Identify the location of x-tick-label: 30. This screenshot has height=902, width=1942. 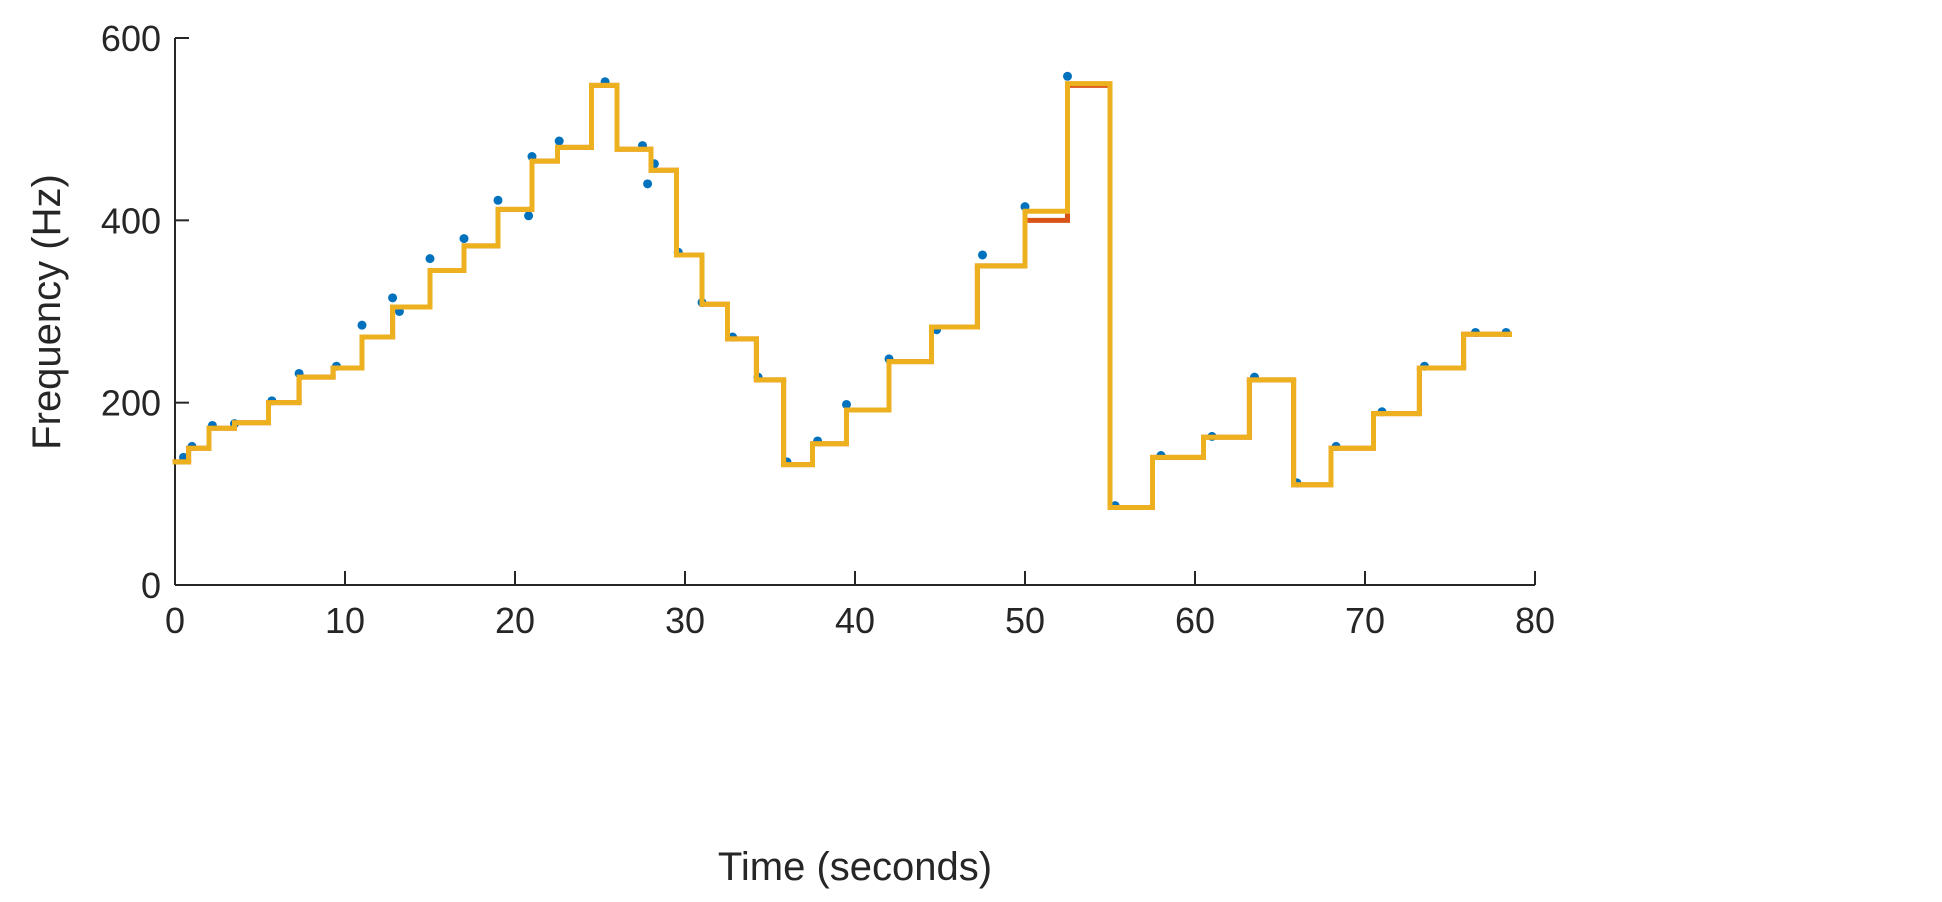
(685, 620).